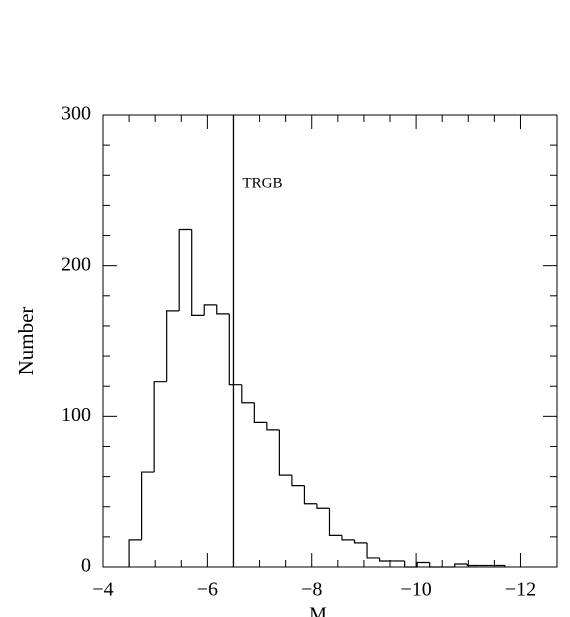  I want to click on y-tick-label: 300, so click(76, 114).